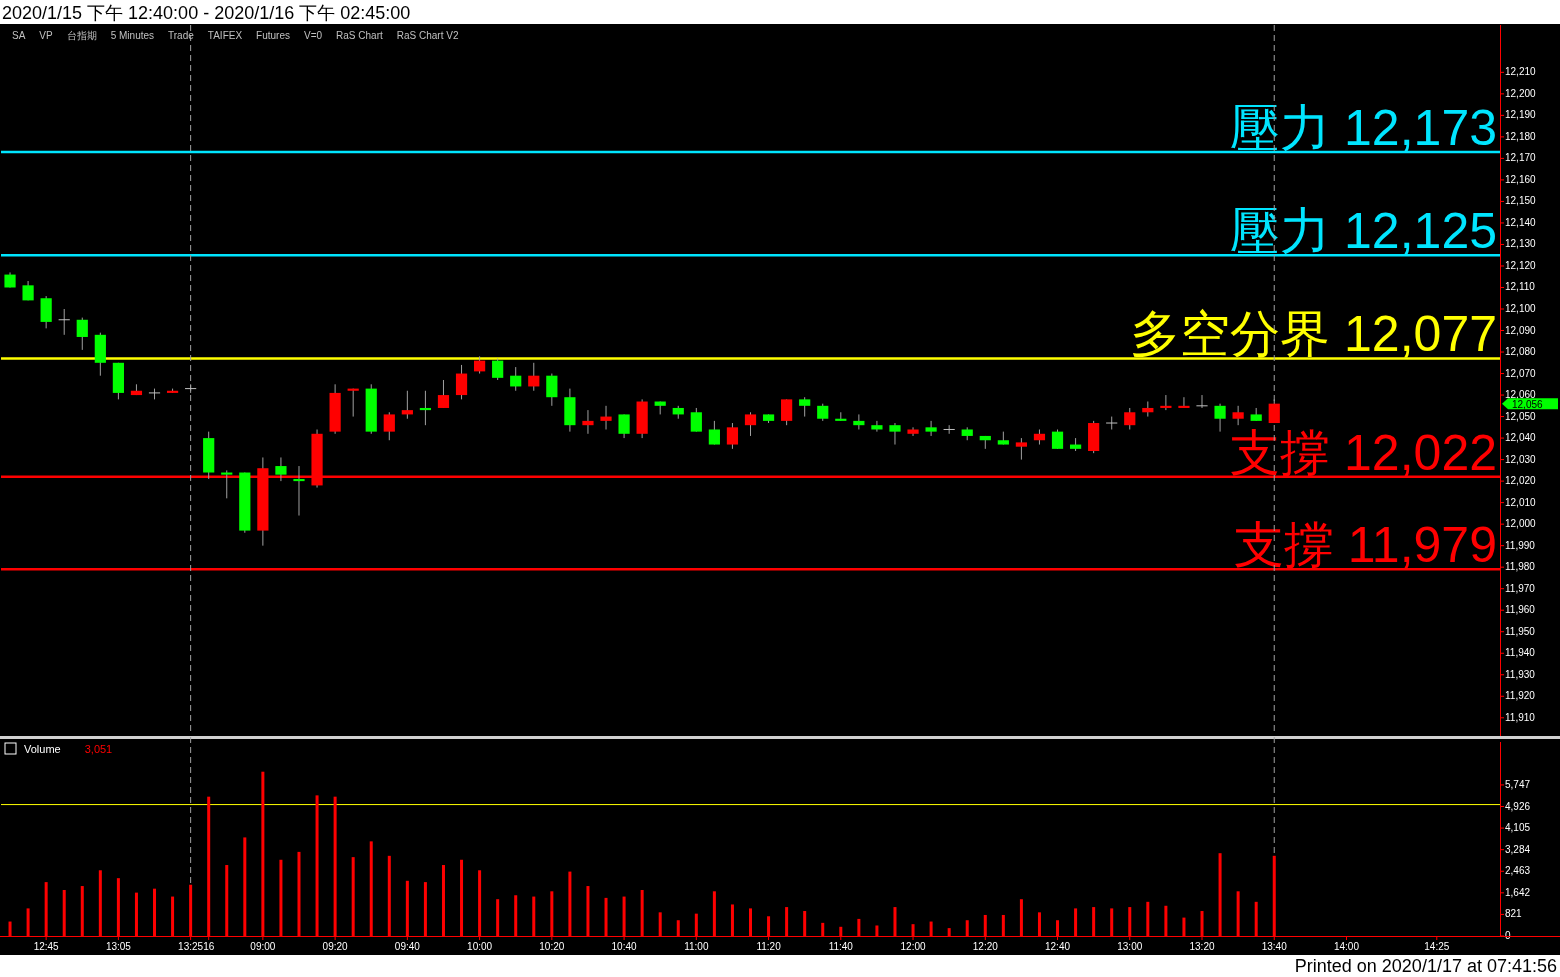  What do you see at coordinates (1514, 914) in the screenshot?
I see `y-tick-label: 821` at bounding box center [1514, 914].